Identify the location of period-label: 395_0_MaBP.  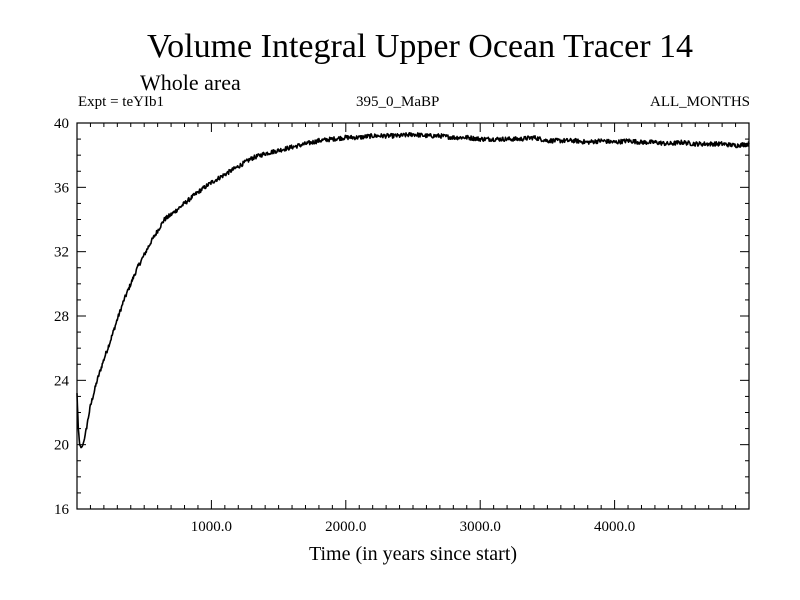
(398, 102).